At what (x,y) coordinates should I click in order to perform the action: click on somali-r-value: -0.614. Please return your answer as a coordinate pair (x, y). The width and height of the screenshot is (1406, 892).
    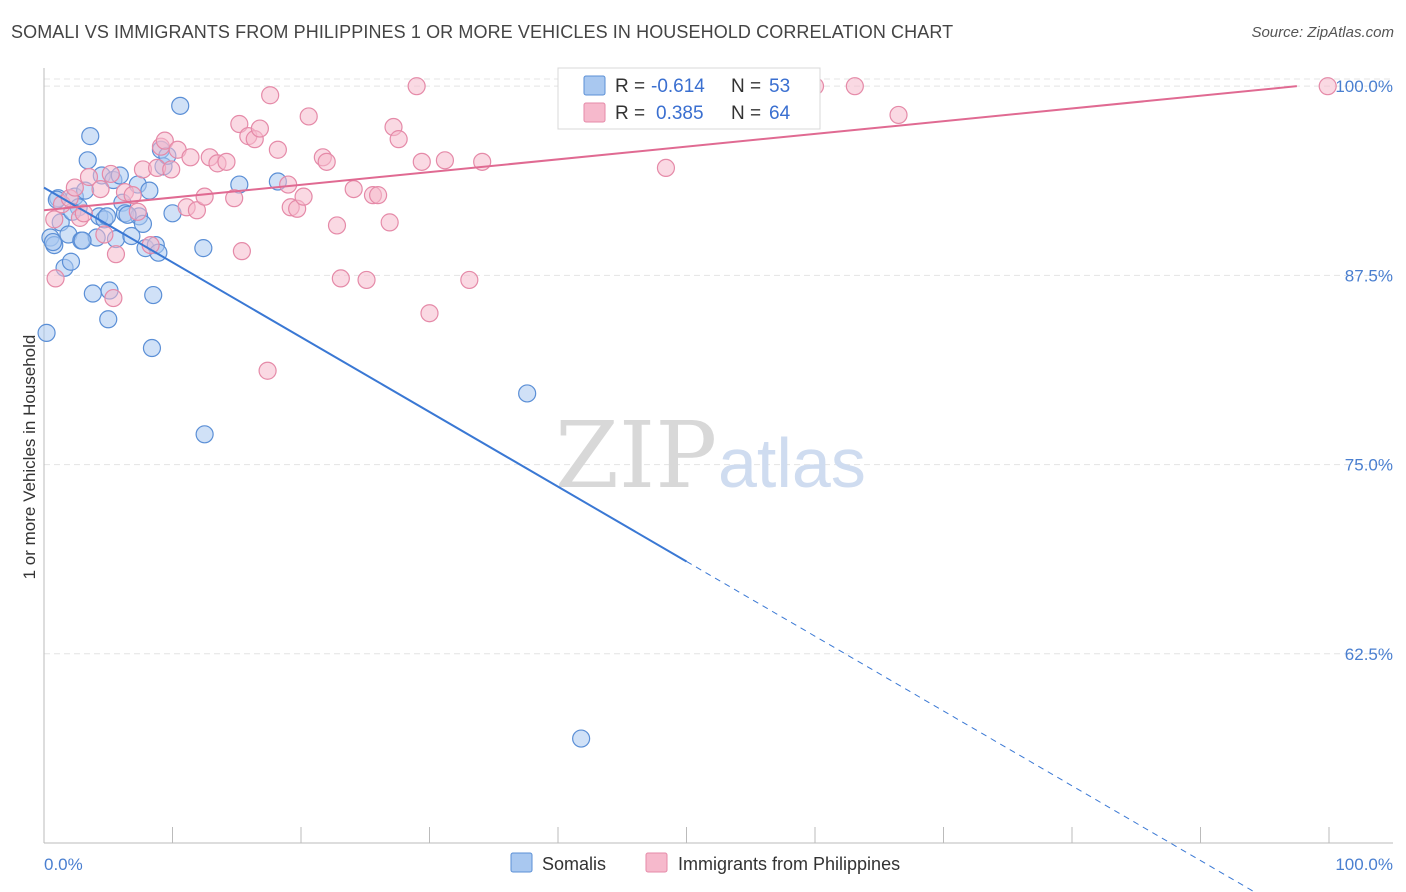
    Looking at the image, I should click on (678, 86).